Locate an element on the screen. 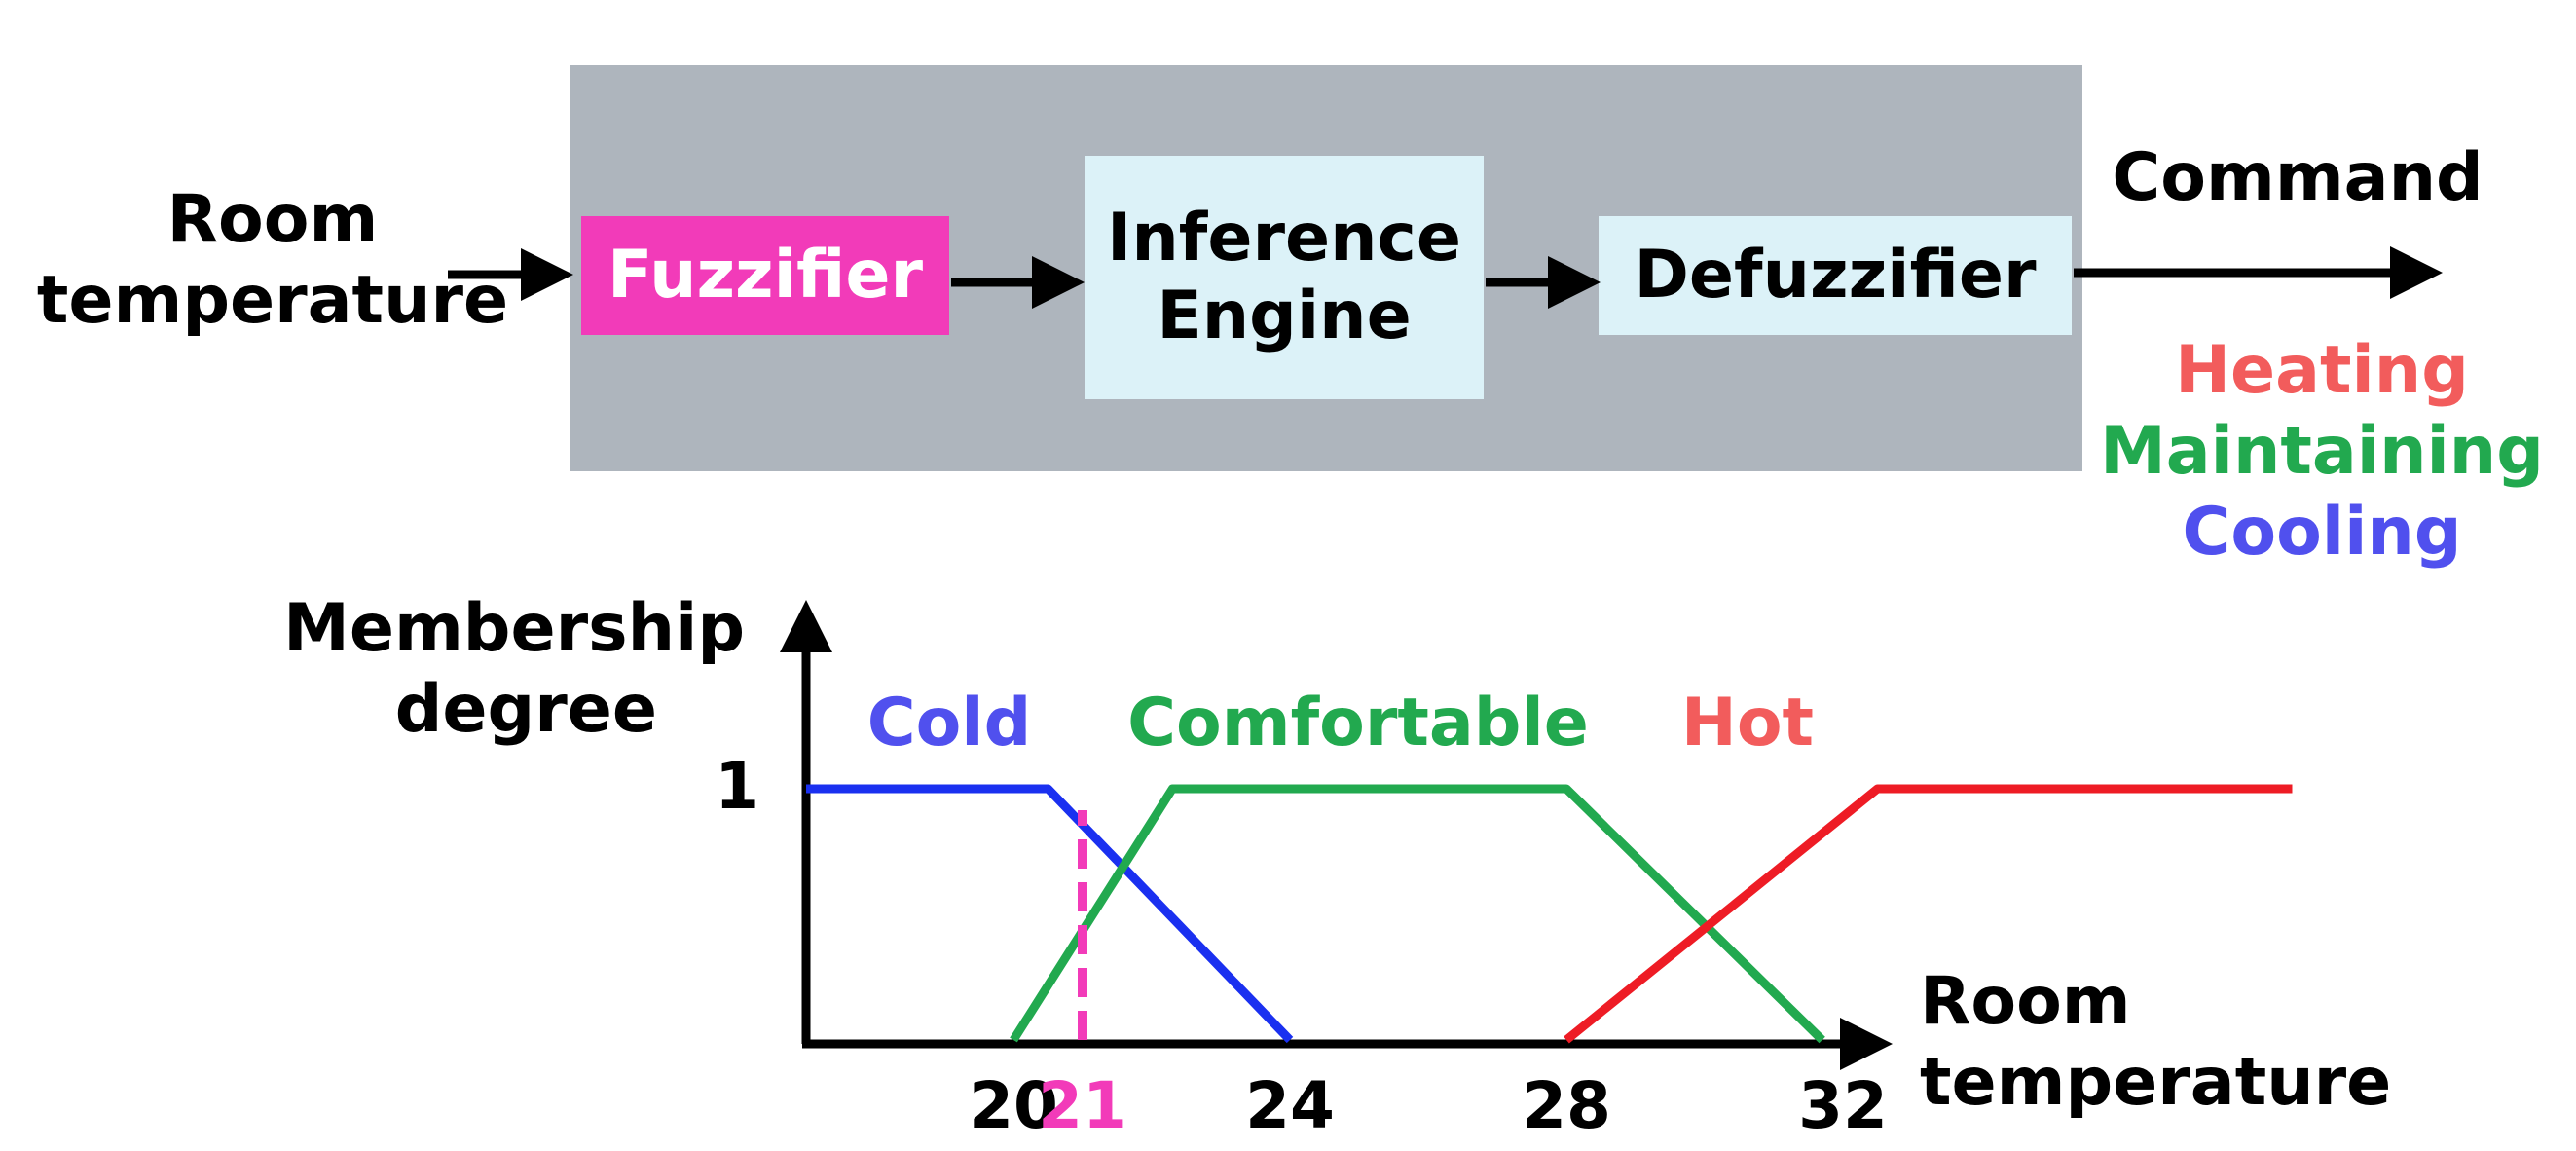 This screenshot has height=1151, width=2576. input-label: Room temperature is located at coordinates (272, 261).